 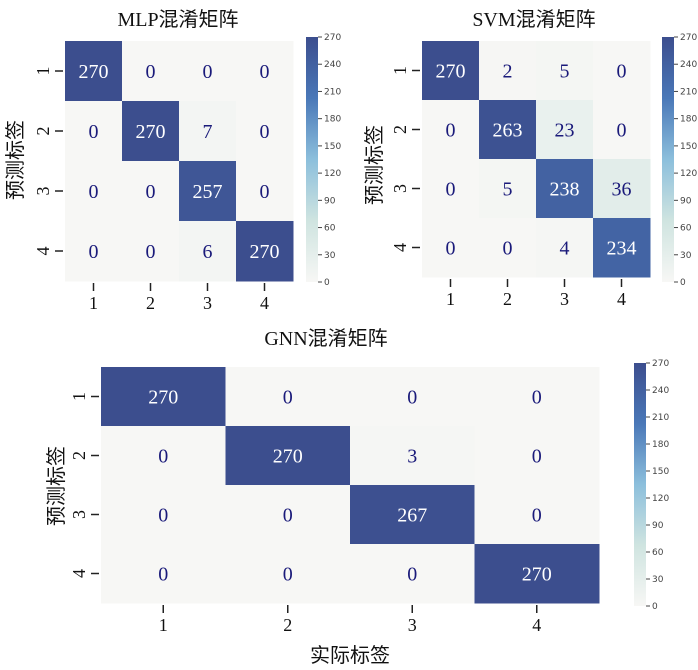 I want to click on gnn-xlabel: 实际标签, so click(x=350, y=655).